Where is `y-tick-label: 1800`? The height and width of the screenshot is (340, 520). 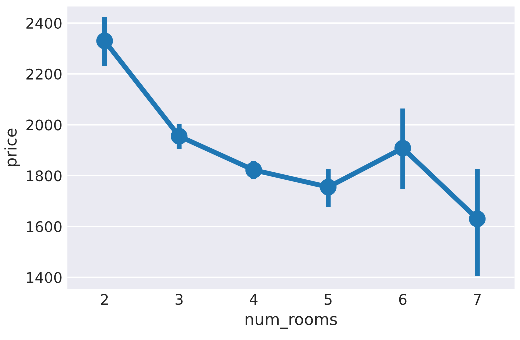 y-tick-label: 1800 is located at coordinates (44, 176).